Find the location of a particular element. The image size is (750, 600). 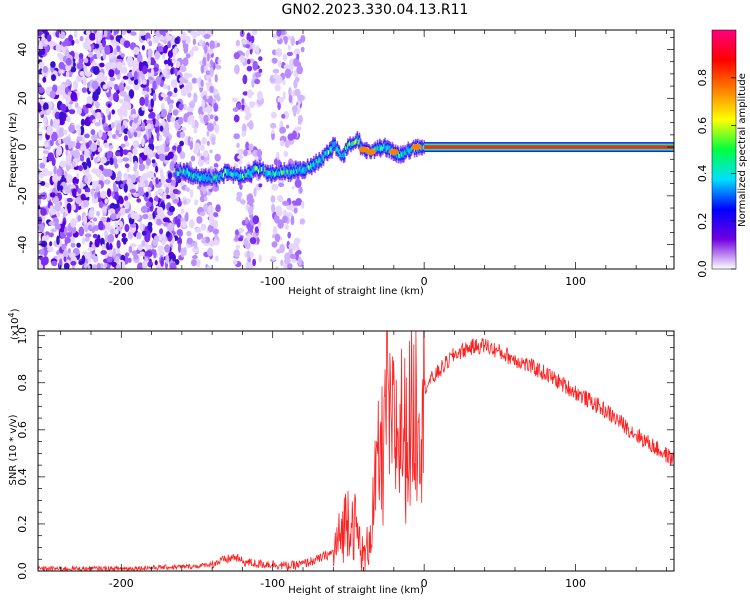

x-tick-label: 100 is located at coordinates (575, 583).